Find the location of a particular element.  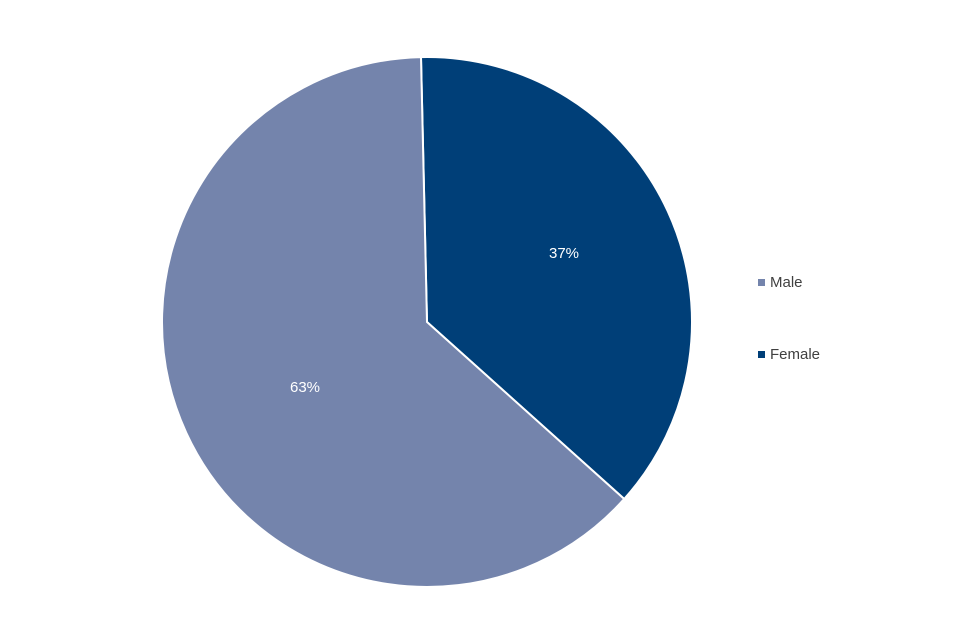

data-label-female: 37% is located at coordinates (564, 253).